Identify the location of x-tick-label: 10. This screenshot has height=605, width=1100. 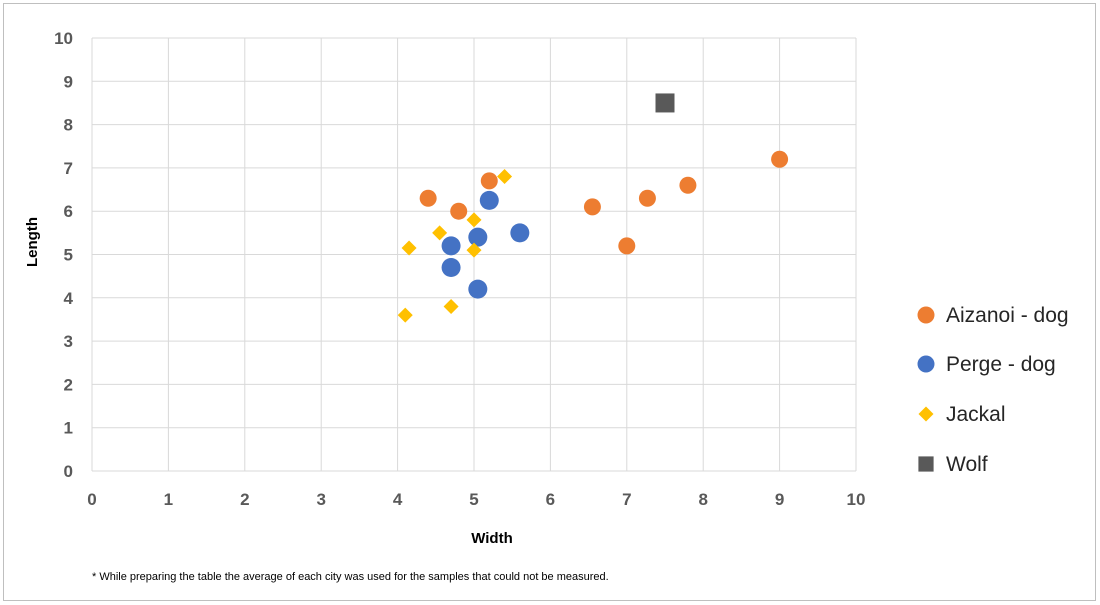
(856, 499).